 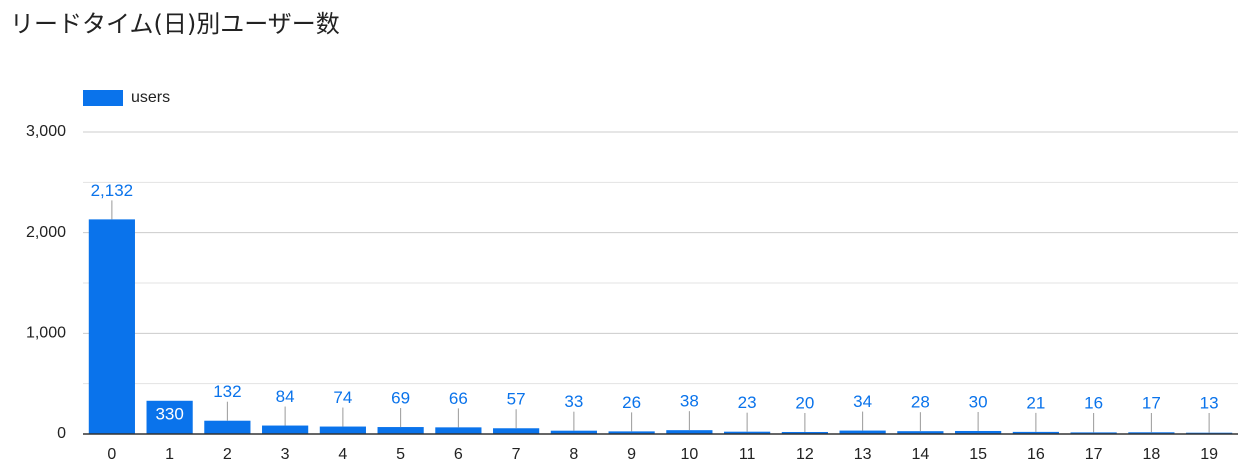 What do you see at coordinates (342, 397) in the screenshot?
I see `value-label: 74` at bounding box center [342, 397].